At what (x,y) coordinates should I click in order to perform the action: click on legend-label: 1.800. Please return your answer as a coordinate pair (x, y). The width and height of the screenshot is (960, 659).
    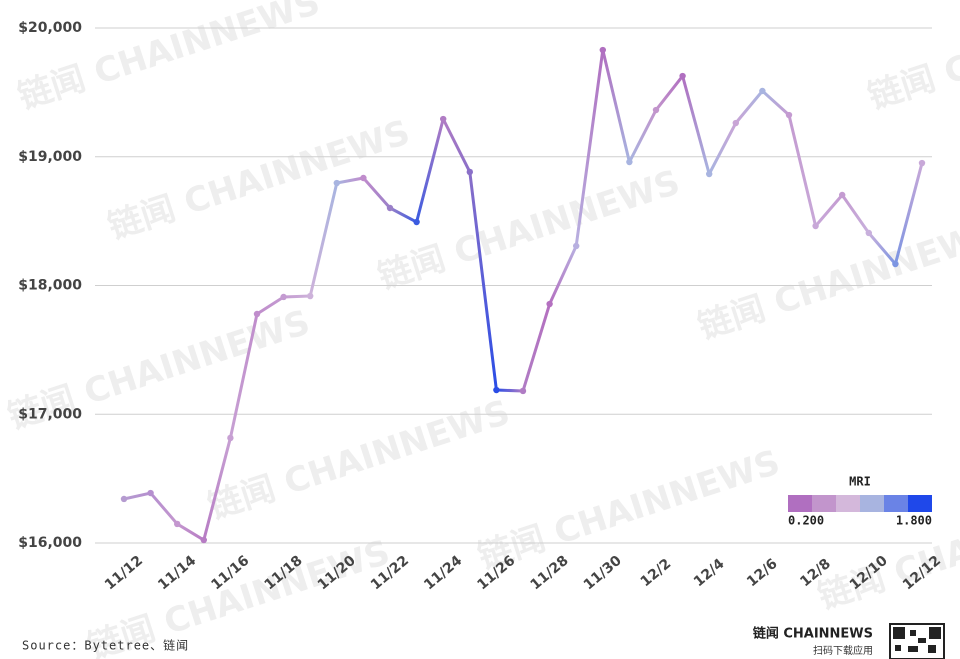
    Looking at the image, I should click on (914, 521).